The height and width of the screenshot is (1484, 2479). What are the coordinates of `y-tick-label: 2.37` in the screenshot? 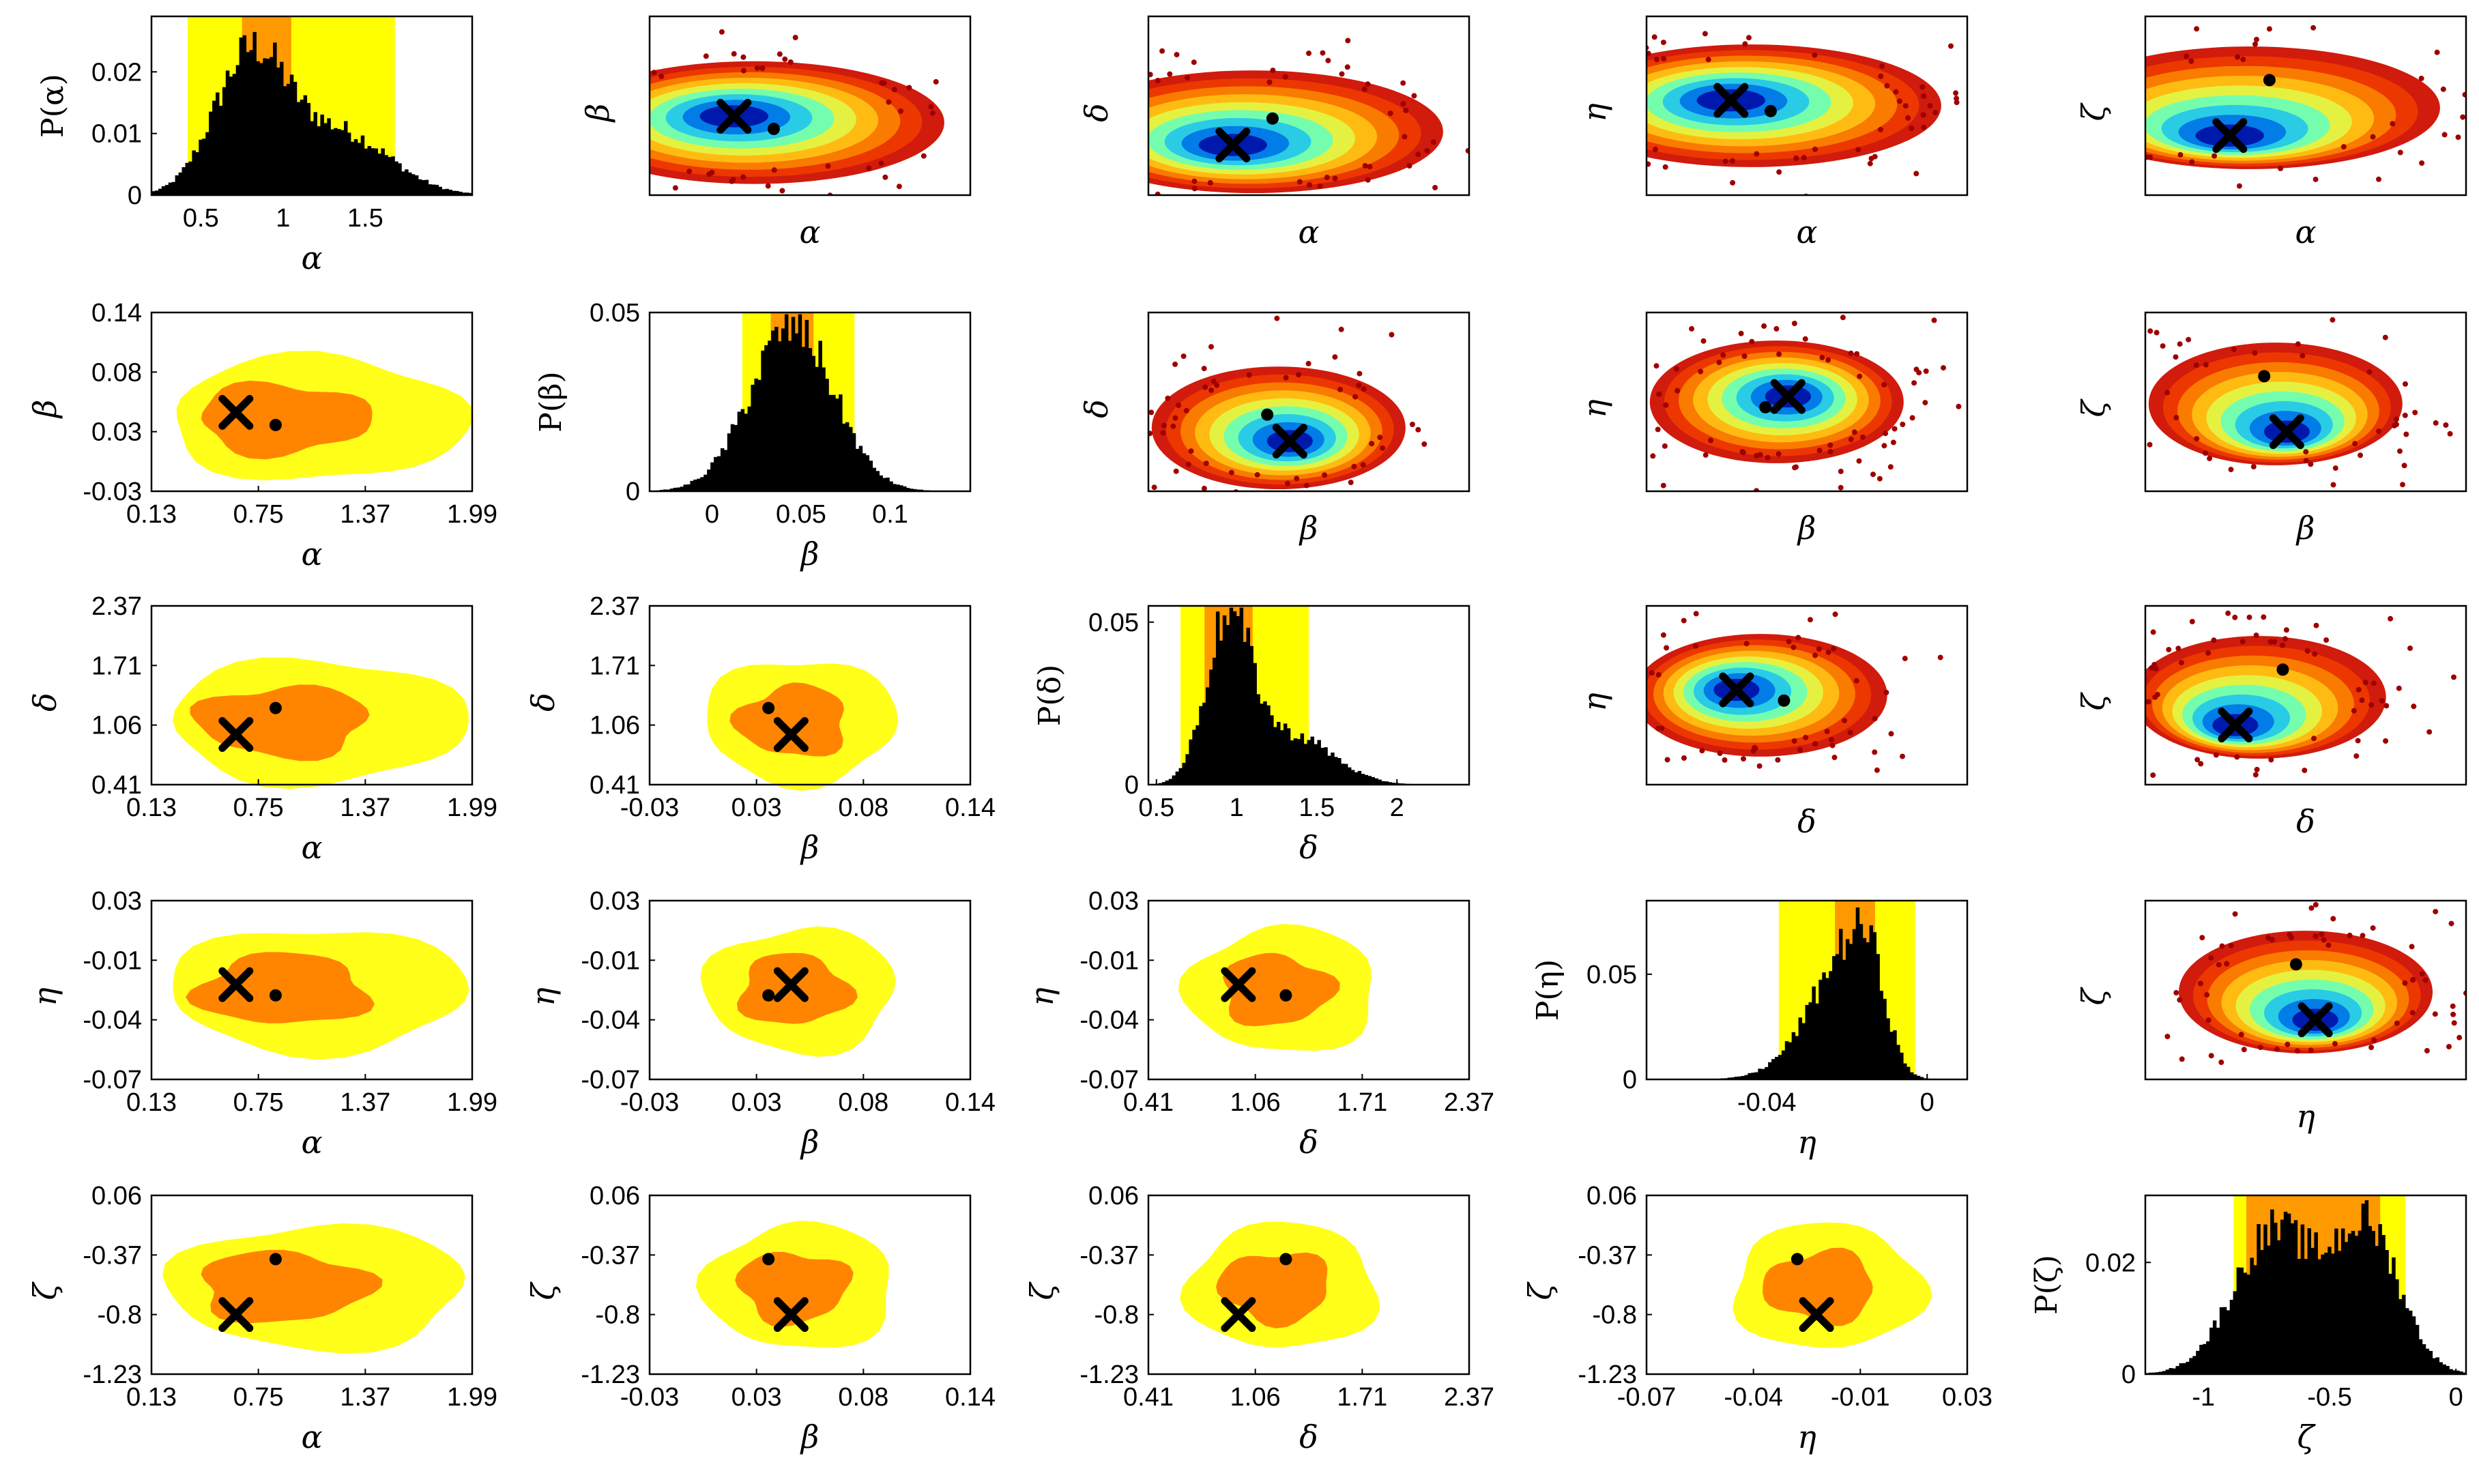 It's located at (615, 606).